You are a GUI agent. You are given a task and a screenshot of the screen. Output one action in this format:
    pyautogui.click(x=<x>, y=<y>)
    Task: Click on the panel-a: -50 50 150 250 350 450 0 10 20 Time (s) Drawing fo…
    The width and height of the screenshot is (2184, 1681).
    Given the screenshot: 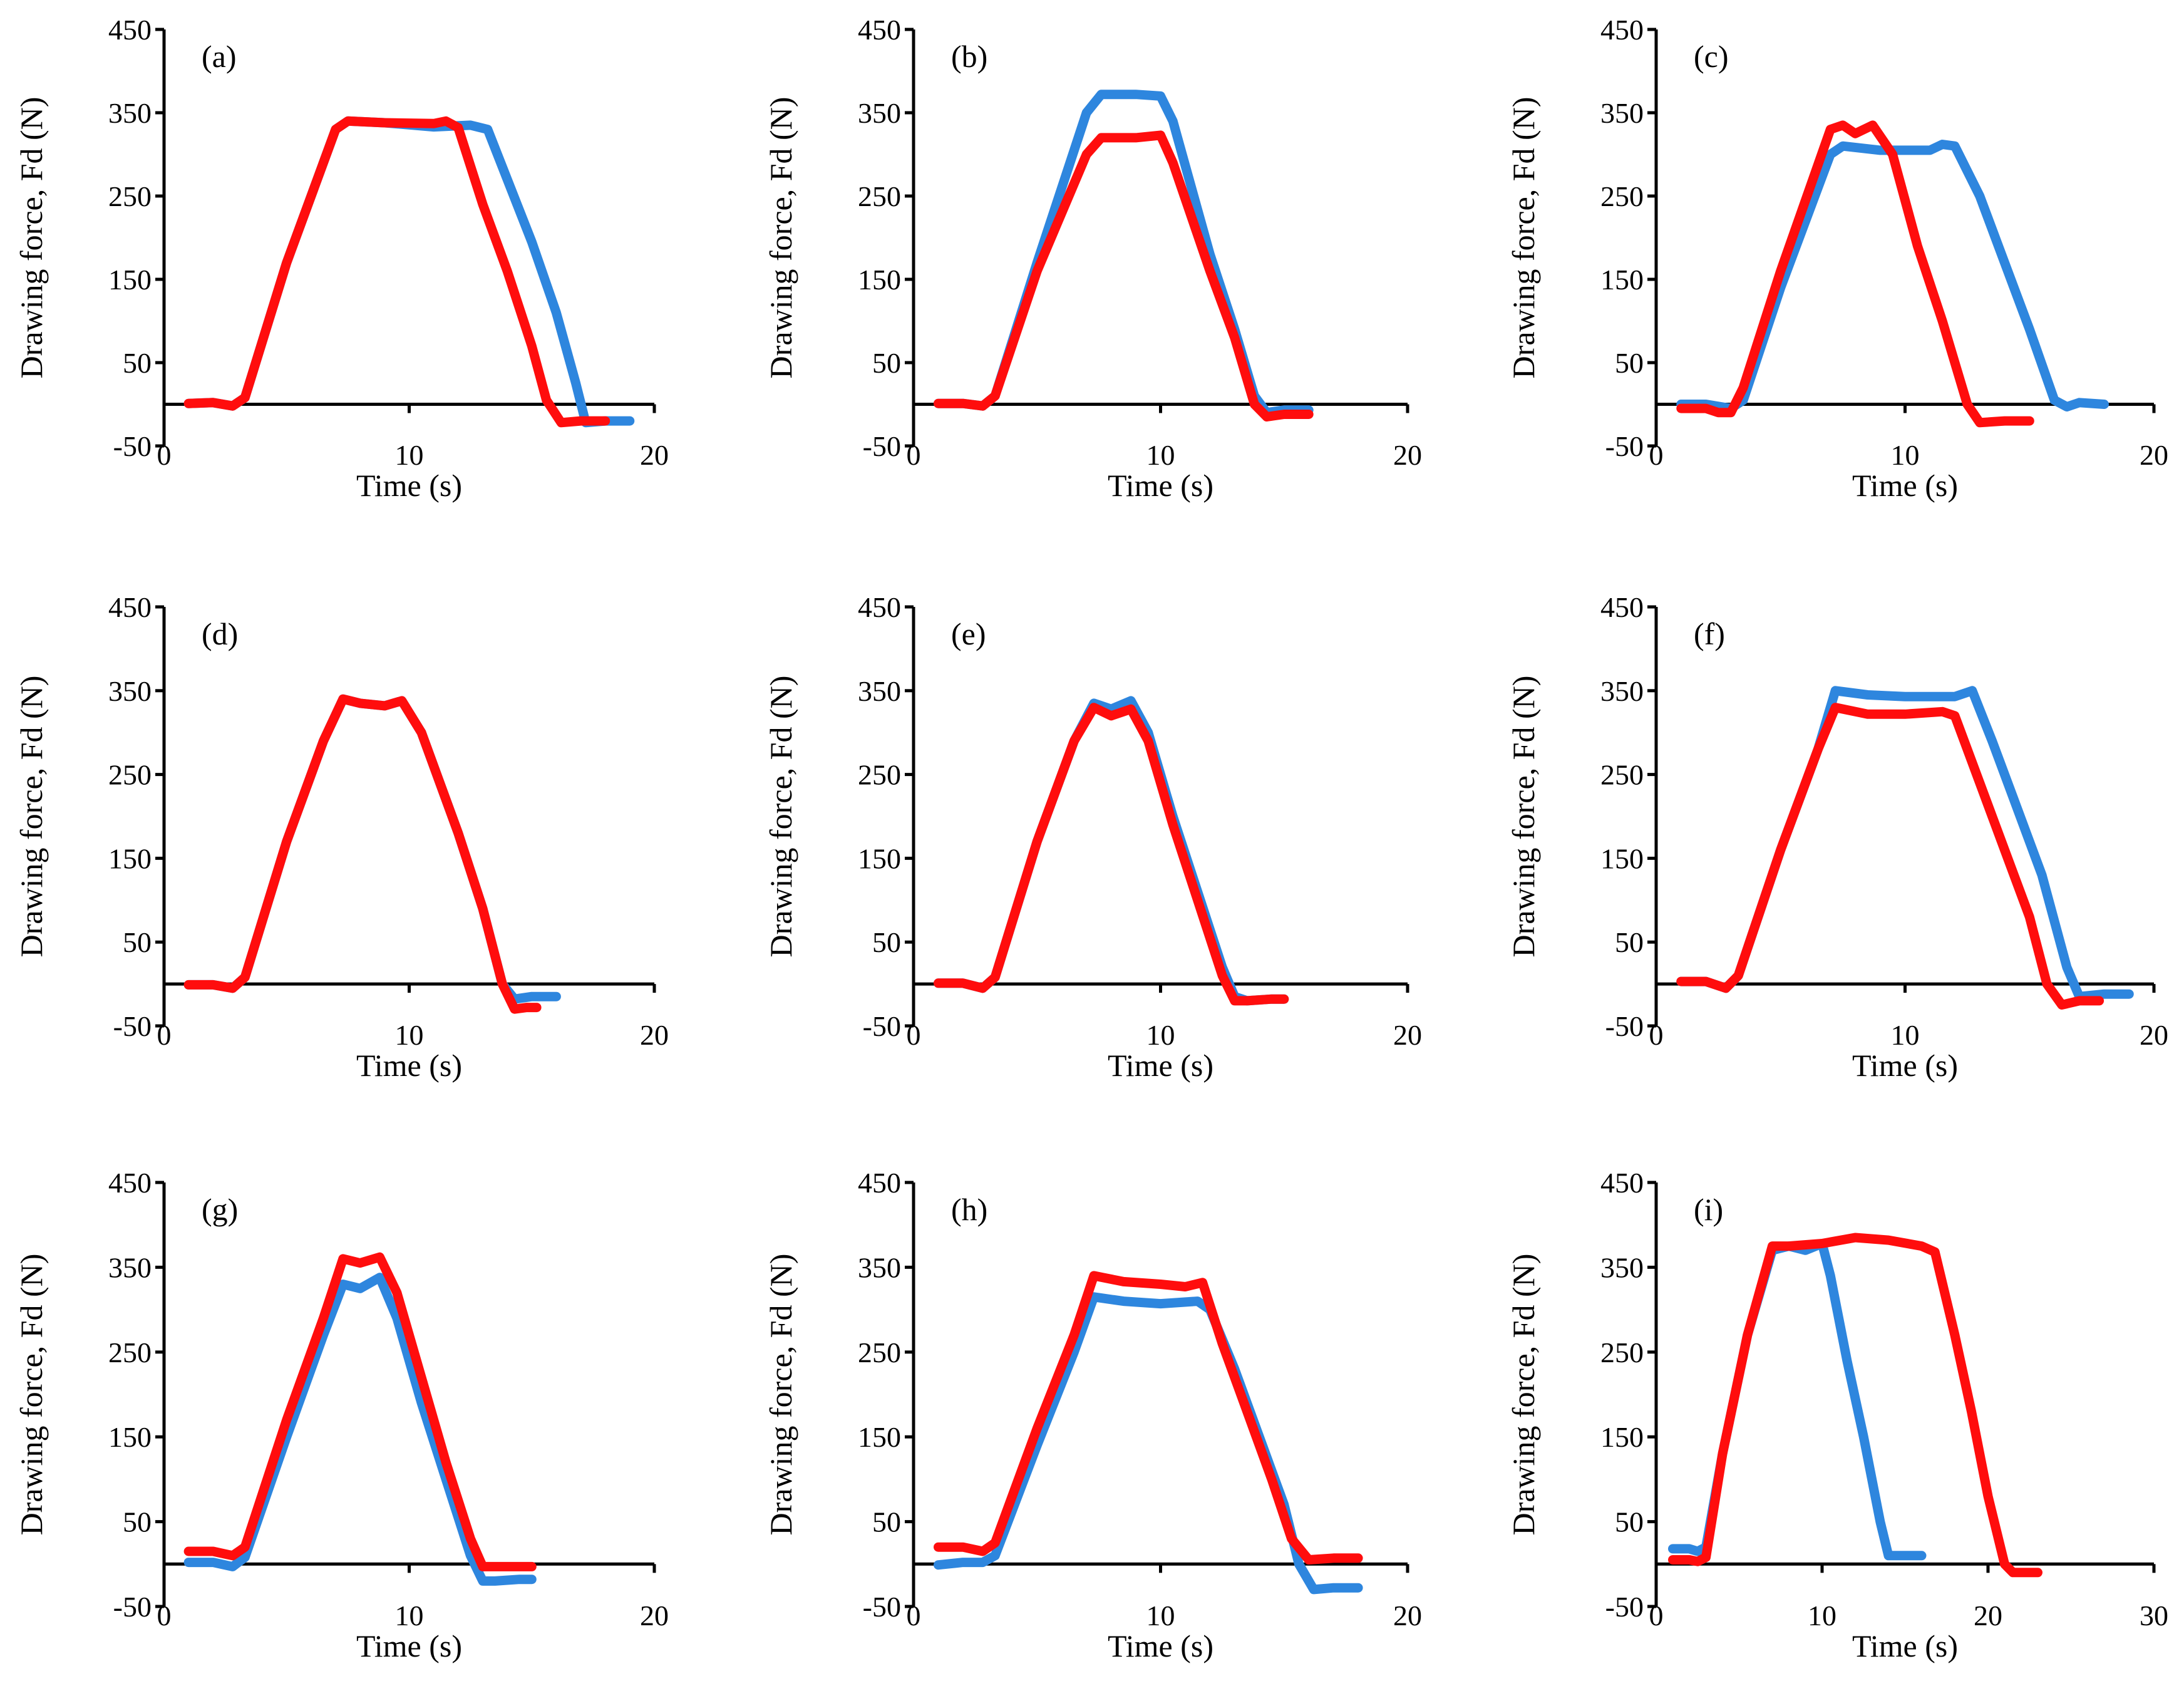 What is the action you would take?
    pyautogui.click(x=341, y=258)
    